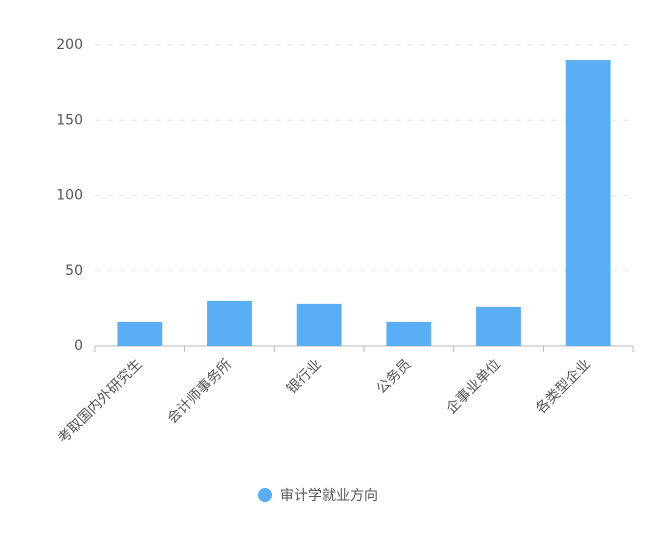  I want to click on x-tick-label: 考取国内外研究生, so click(100, 401).